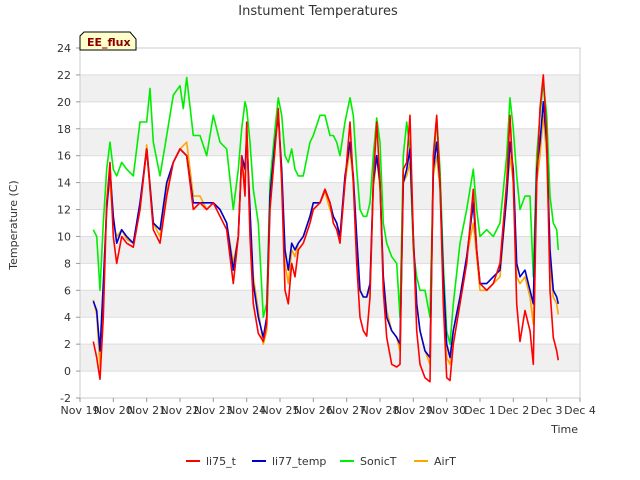 This screenshot has width=640, height=480. What do you see at coordinates (67, 371) in the screenshot?
I see `y-tick-label: 0` at bounding box center [67, 371].